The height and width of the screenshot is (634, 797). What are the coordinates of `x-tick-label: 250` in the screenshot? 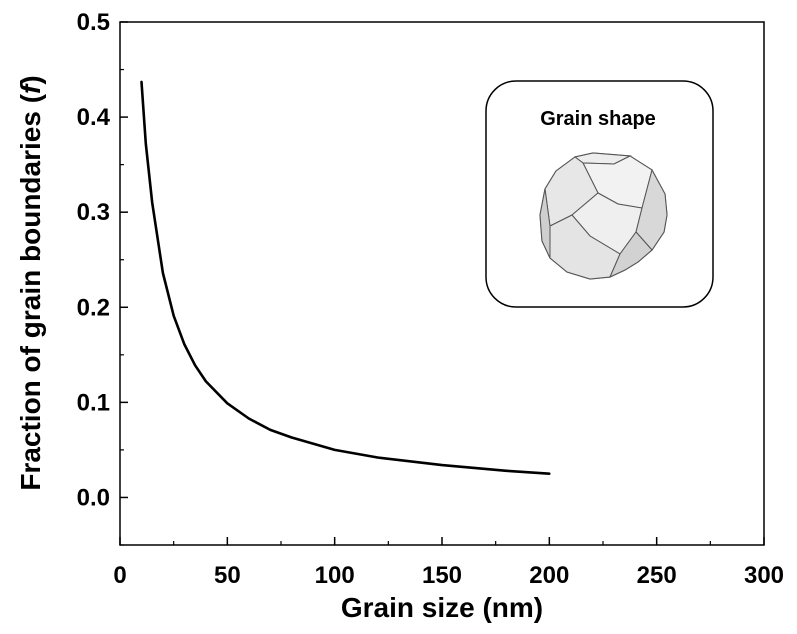 It's located at (657, 575).